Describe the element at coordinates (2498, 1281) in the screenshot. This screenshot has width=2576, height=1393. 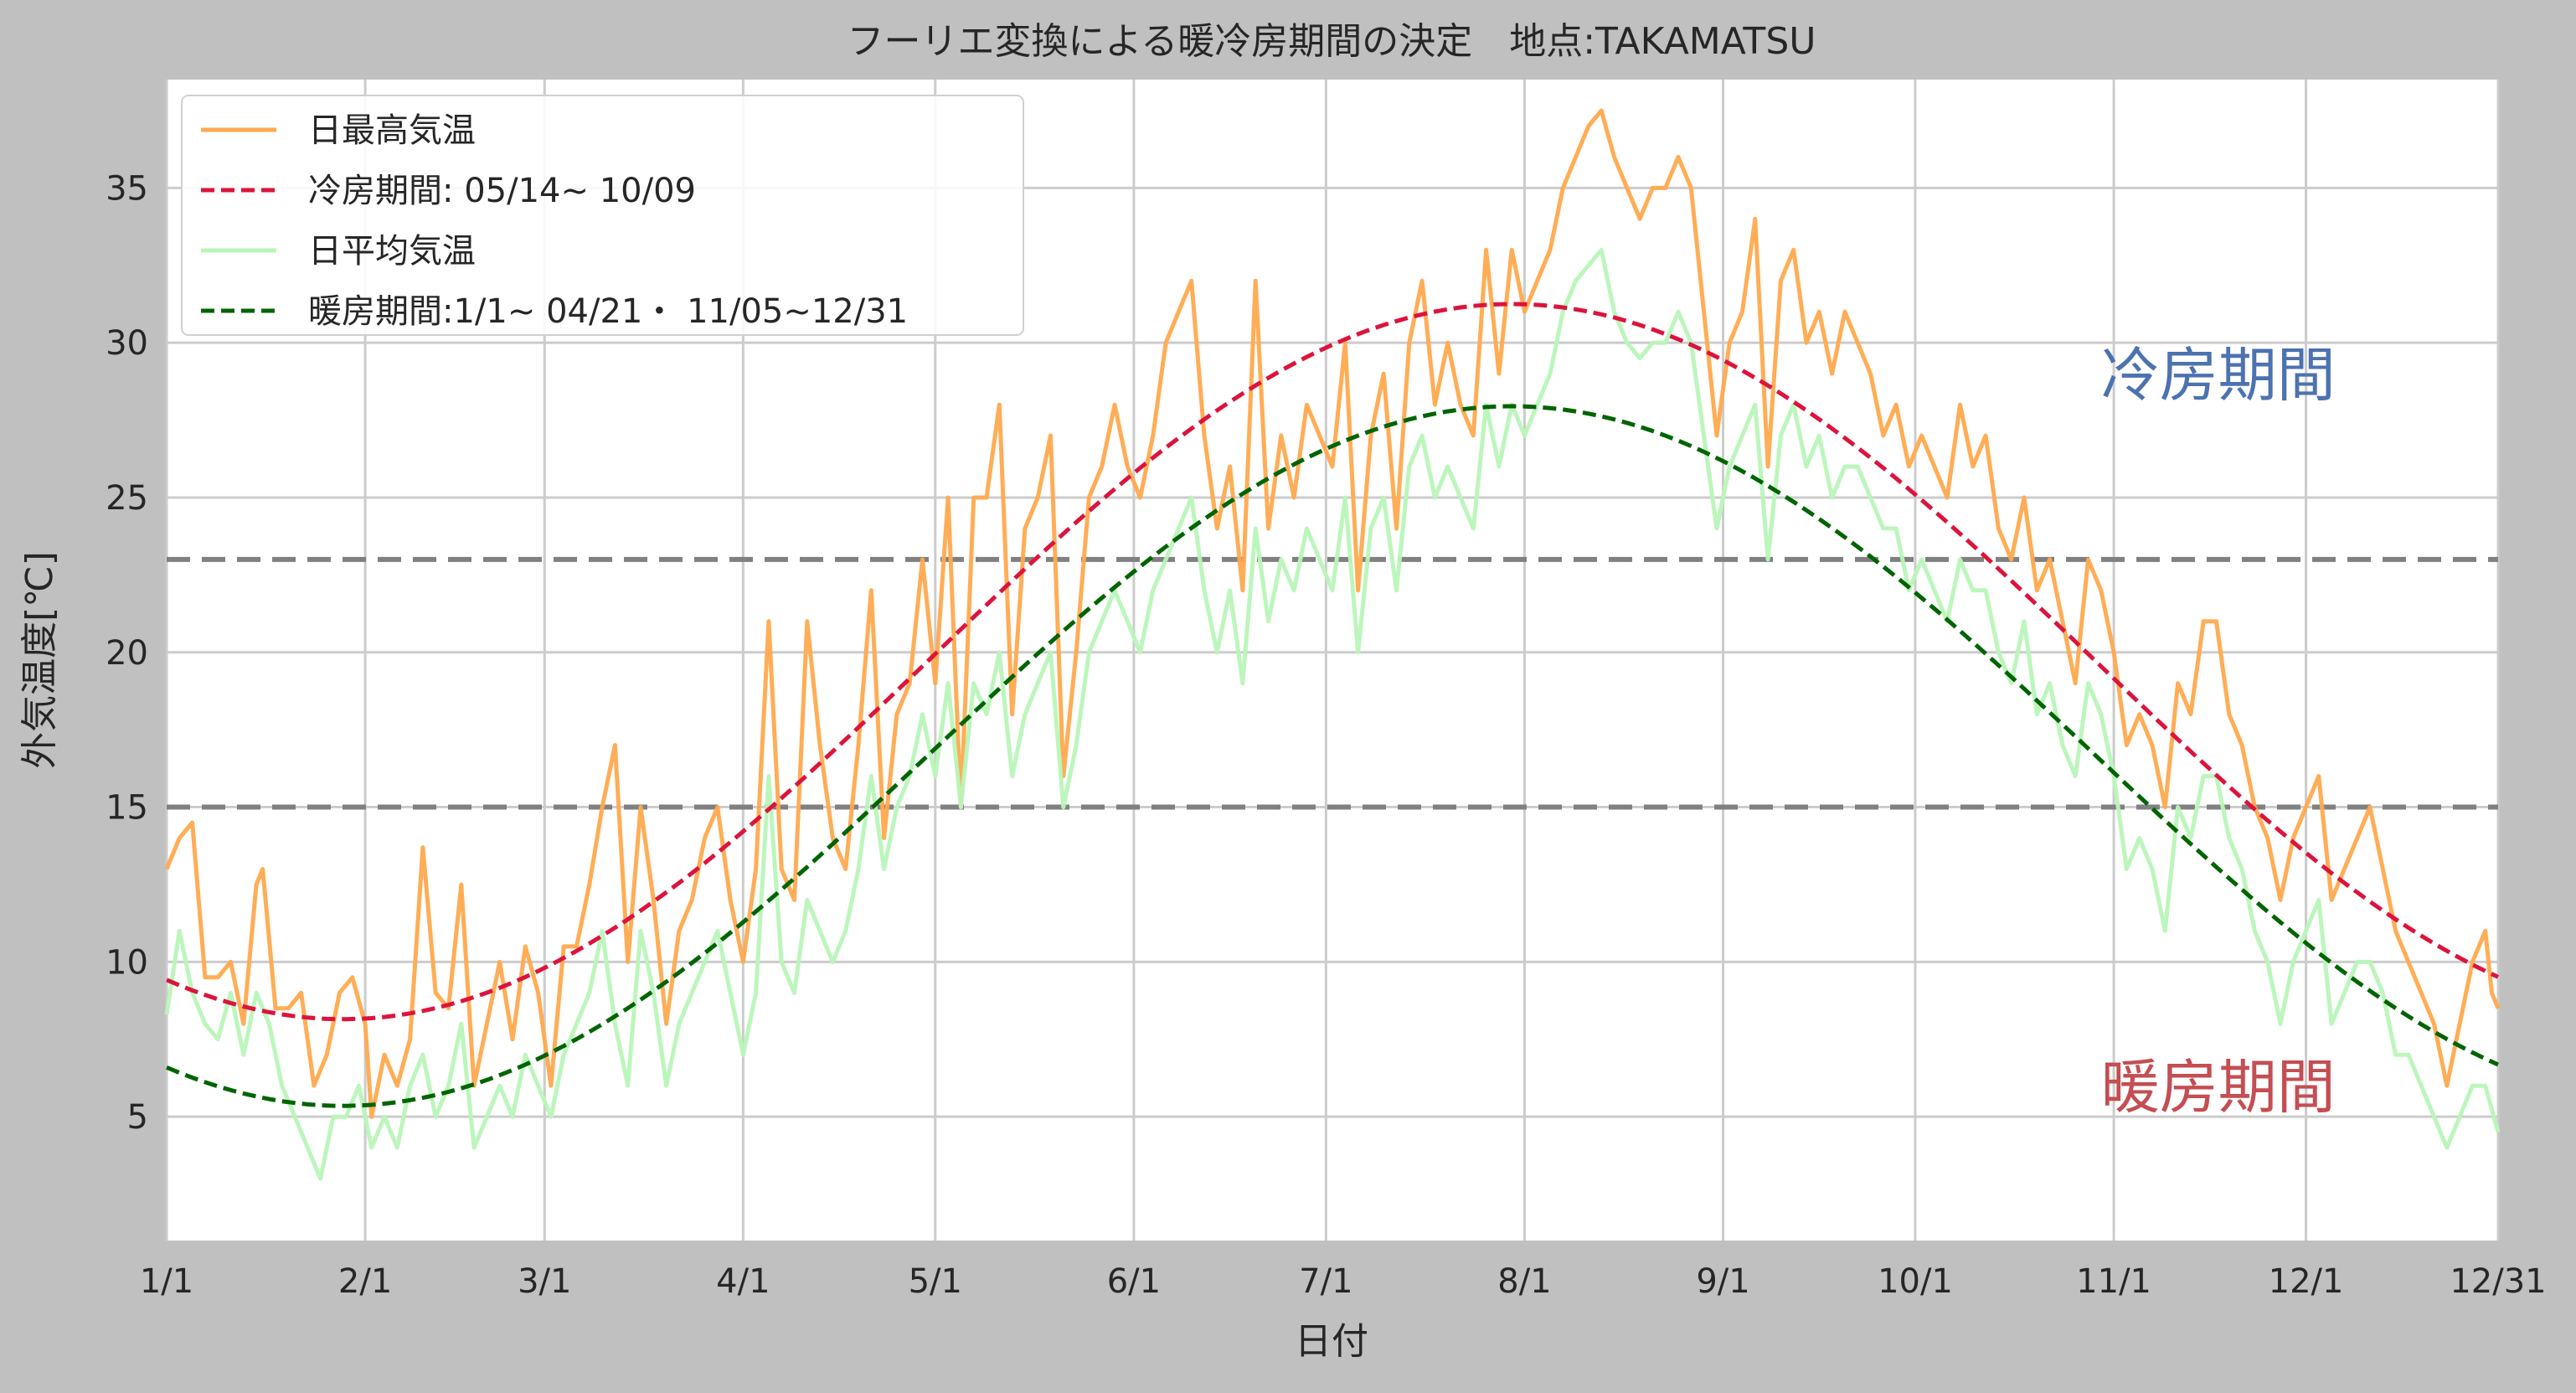
I see `x-tick-label: 12/31` at that location.